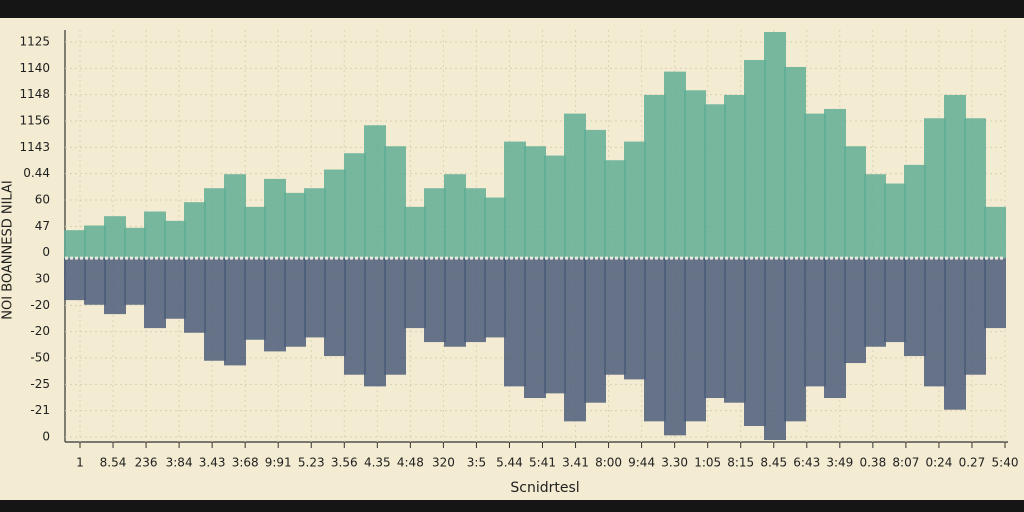 Image resolution: width=1024 pixels, height=512 pixels. What do you see at coordinates (773, 463) in the screenshot?
I see `x-tick-label: 8.45` at bounding box center [773, 463].